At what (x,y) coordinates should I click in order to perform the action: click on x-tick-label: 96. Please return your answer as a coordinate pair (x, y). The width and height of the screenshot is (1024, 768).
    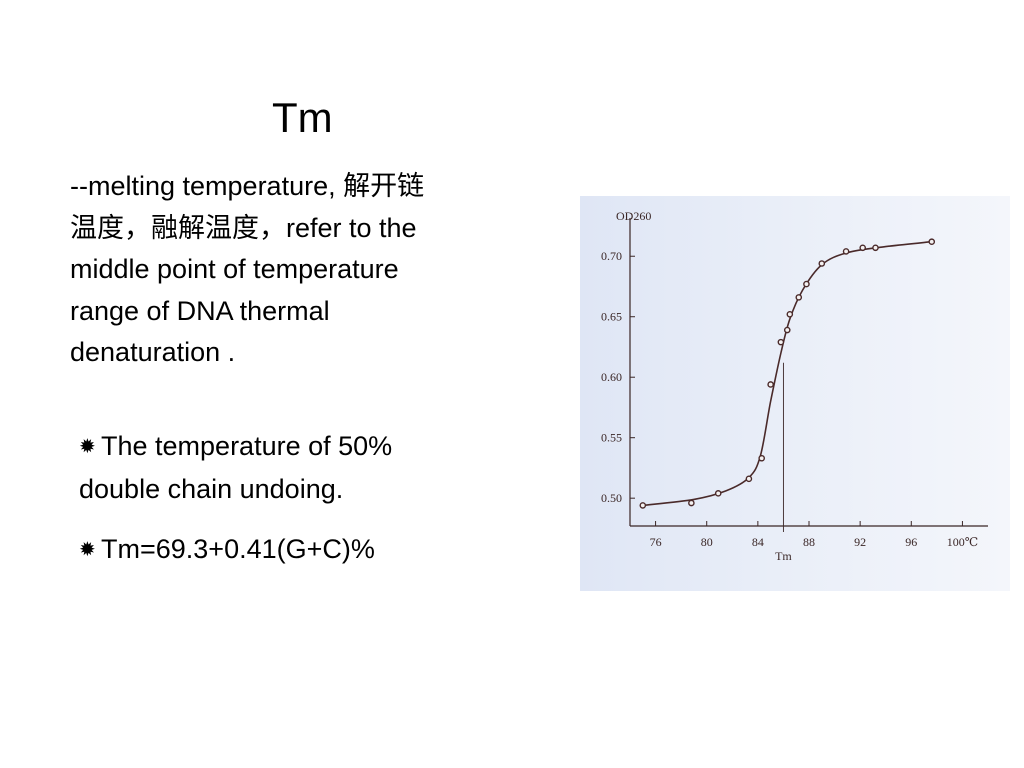
    Looking at the image, I should click on (911, 542).